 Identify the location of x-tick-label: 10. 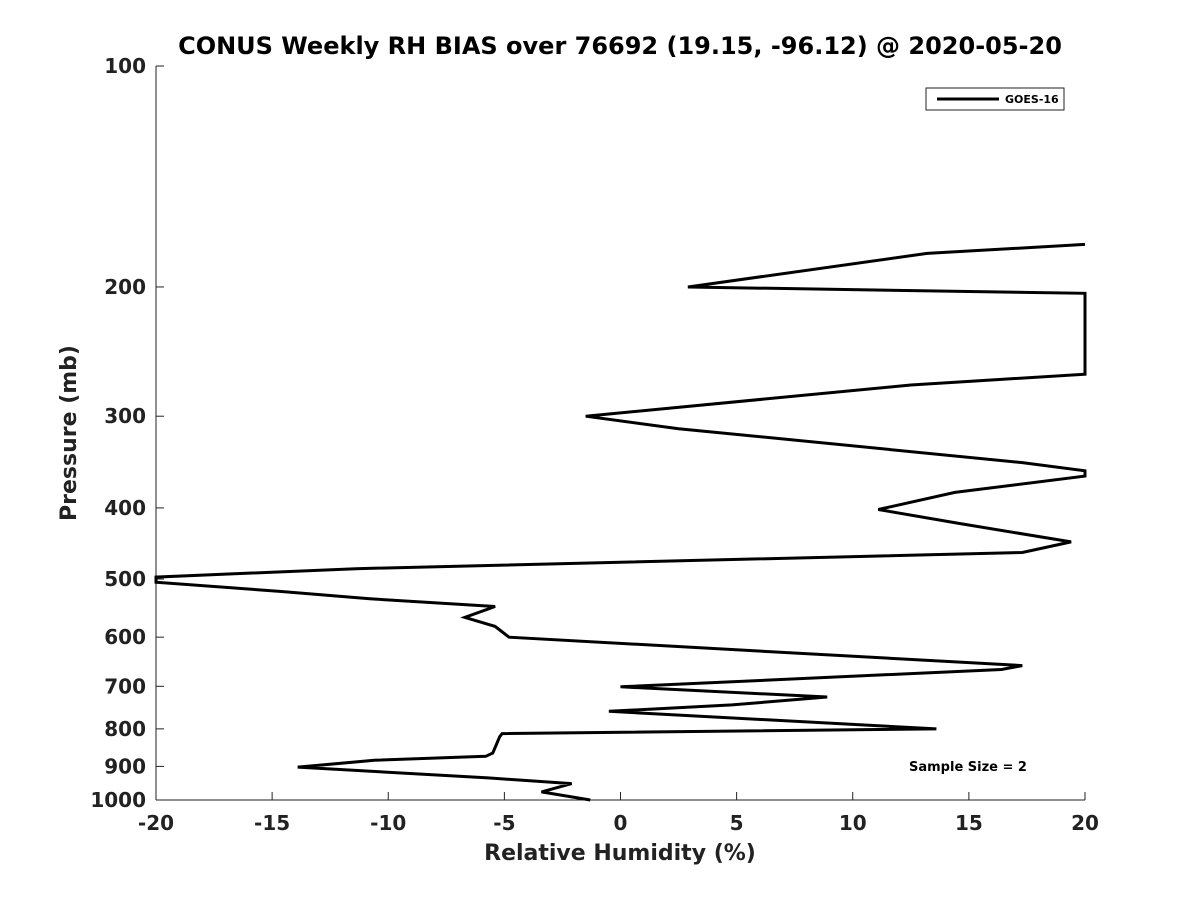
(853, 823).